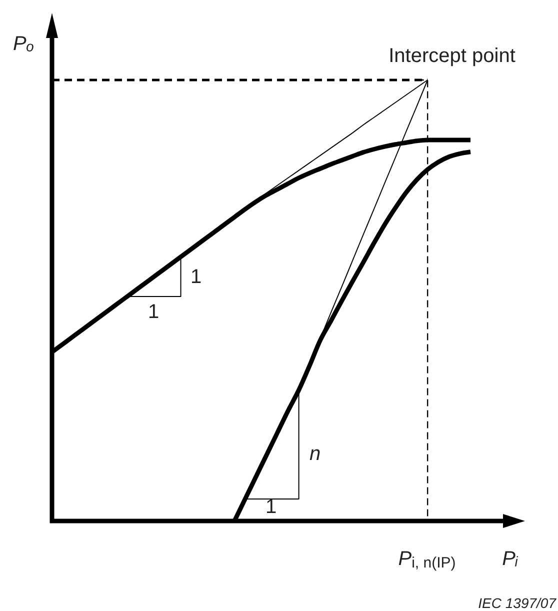  I want to click on x-axis-title: Pᵢ, so click(510, 559).